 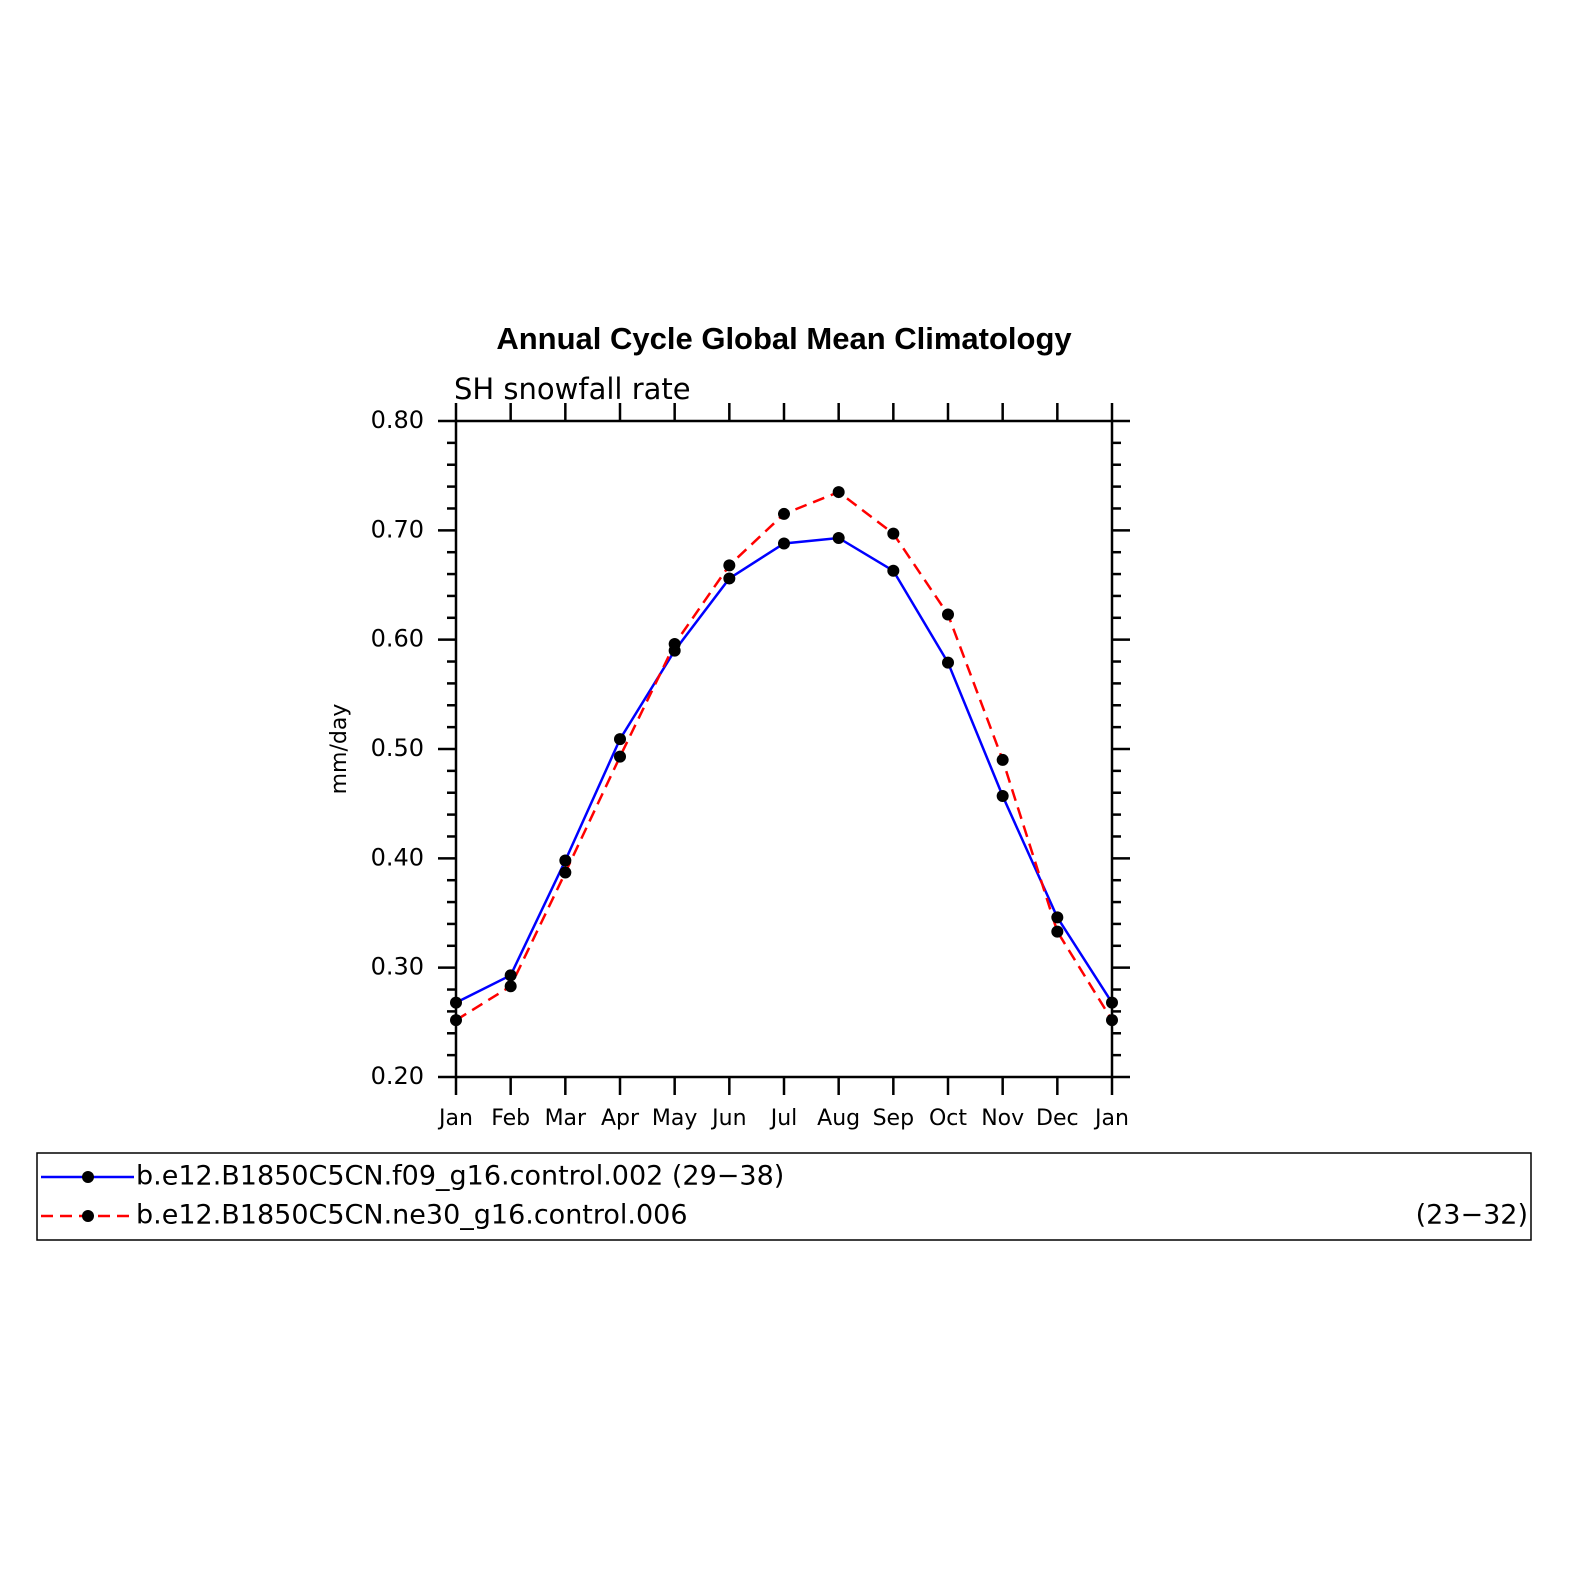 I want to click on y-tick-label: 0.40, so click(x=397, y=857).